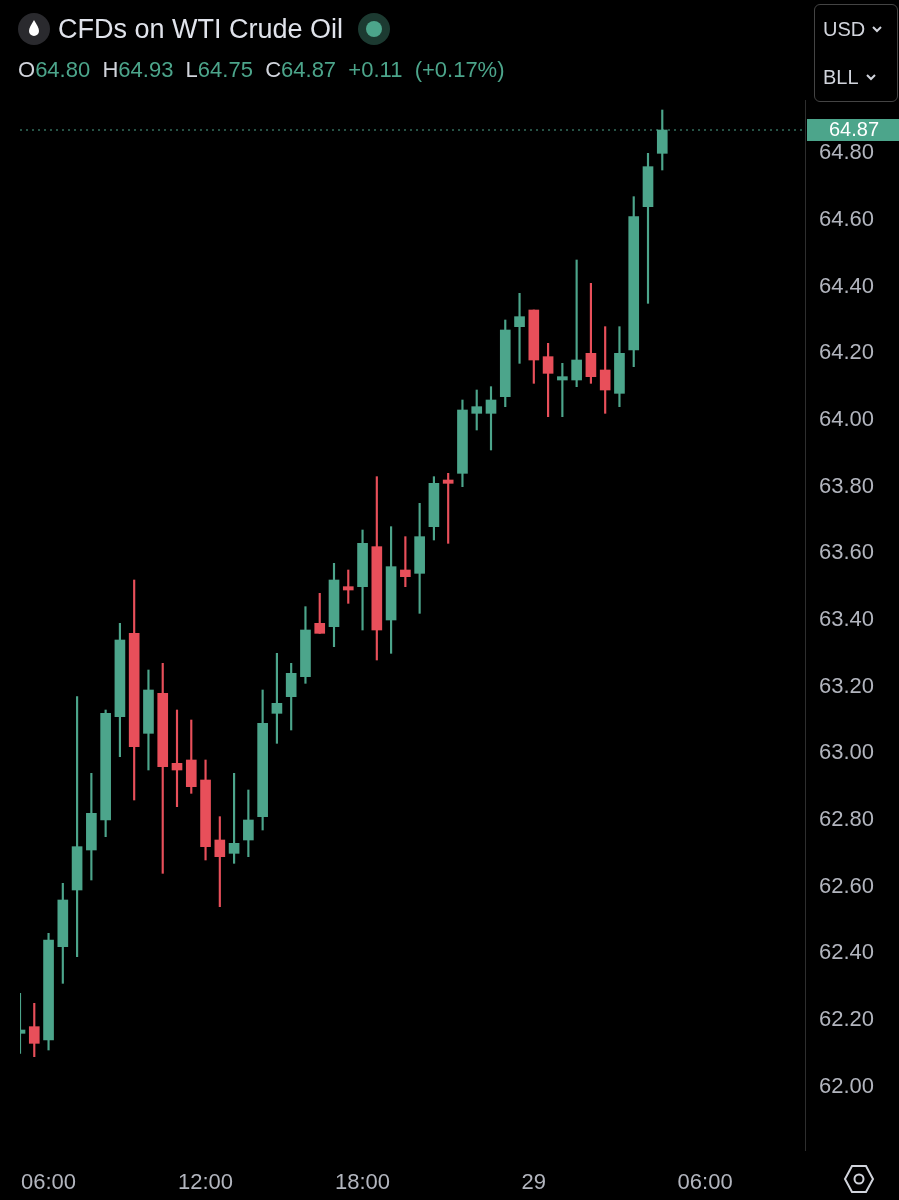  What do you see at coordinates (847, 285) in the screenshot?
I see `y-tick-label: 64.40` at bounding box center [847, 285].